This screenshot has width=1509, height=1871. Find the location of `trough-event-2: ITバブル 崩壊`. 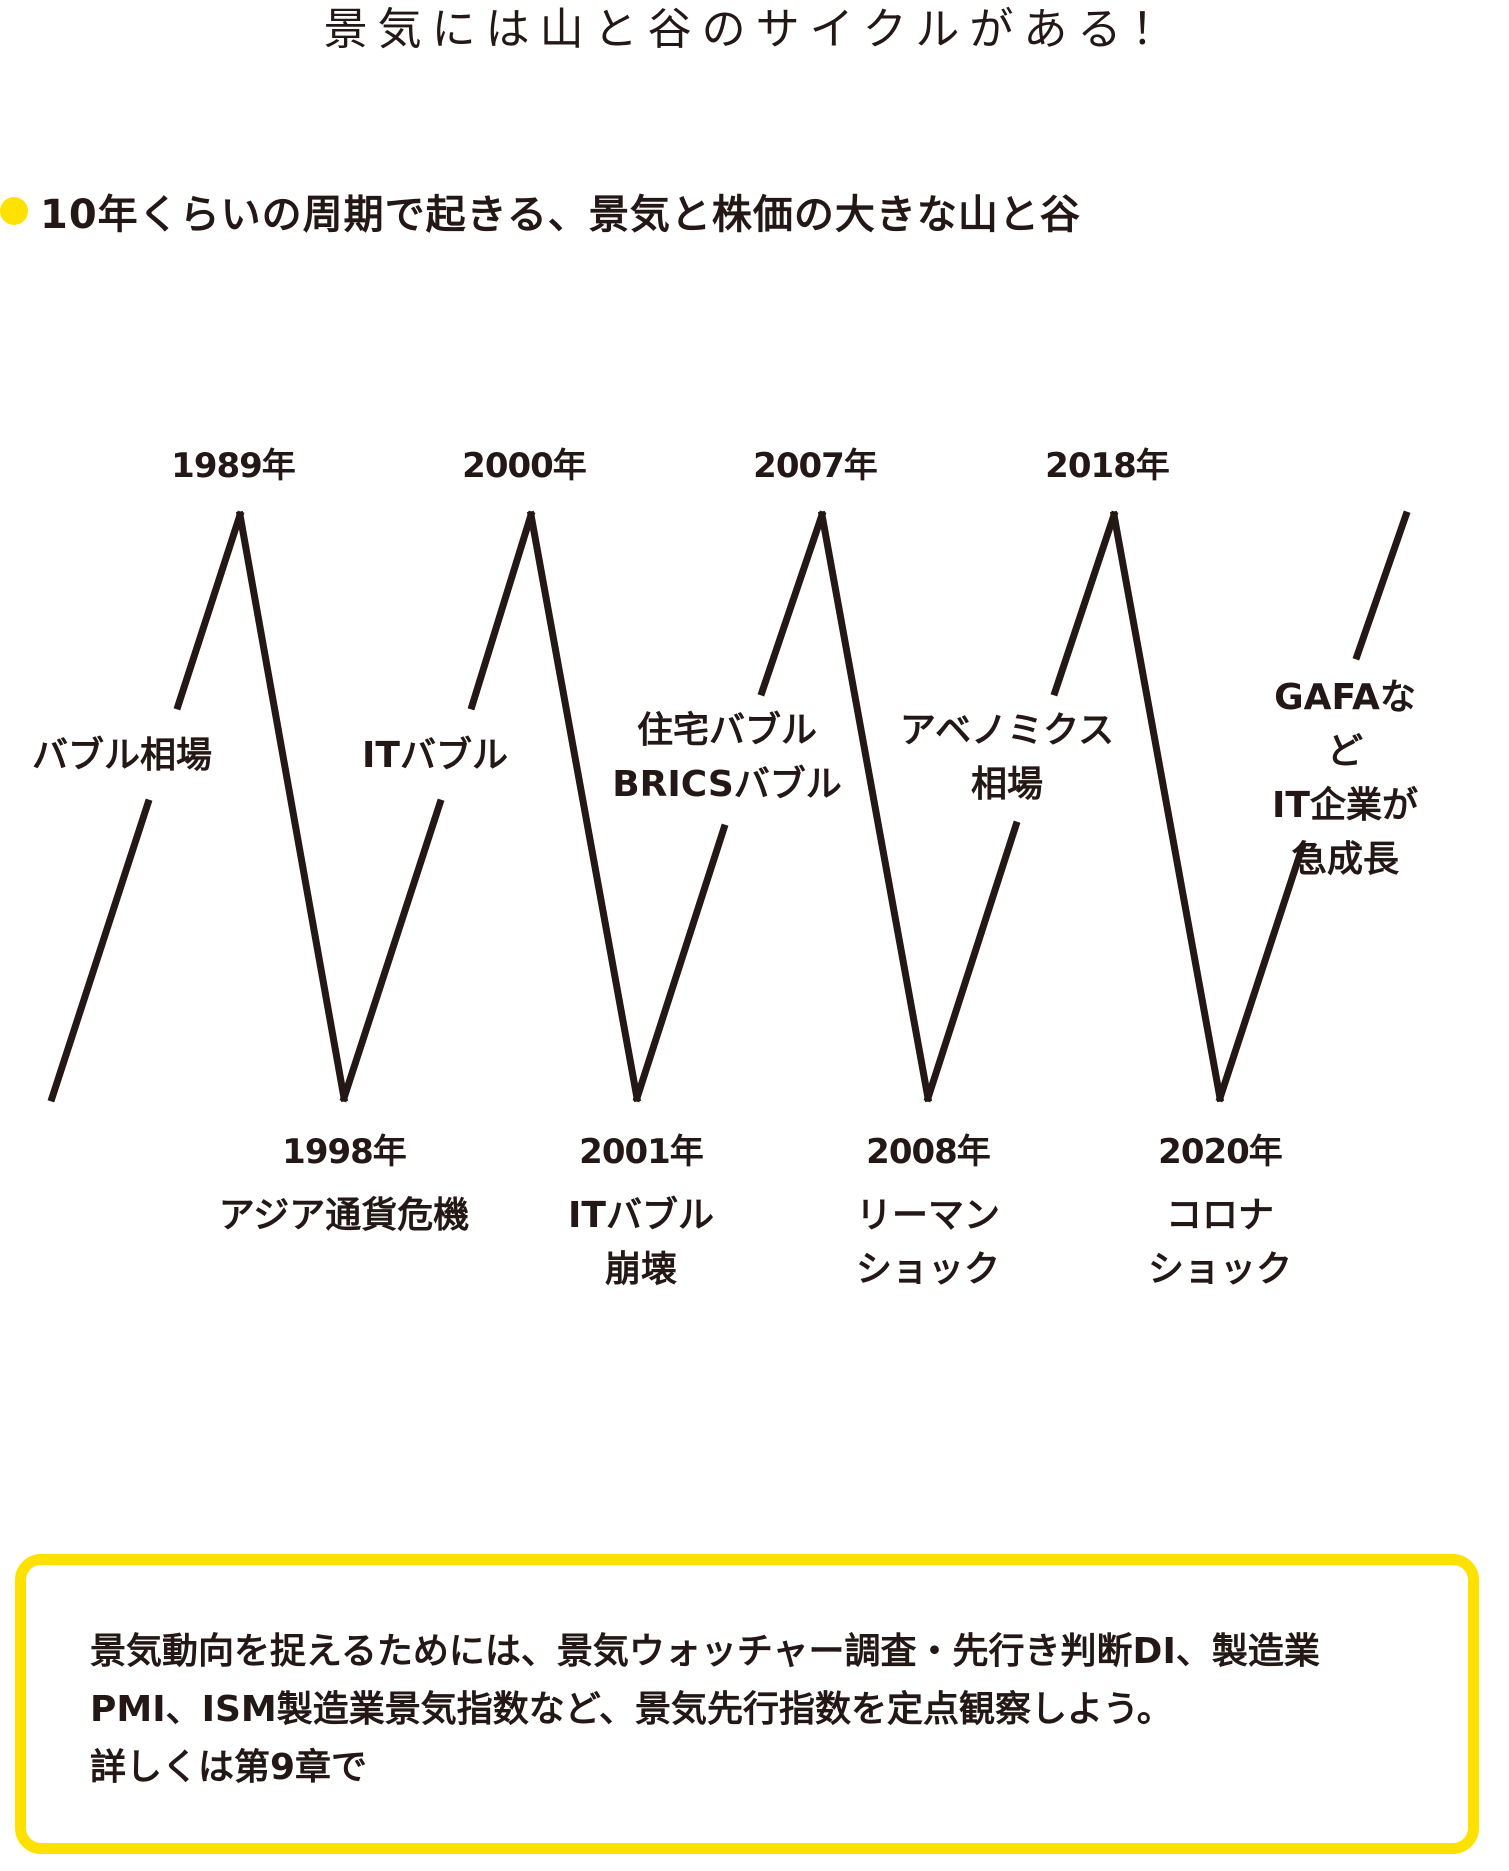

trough-event-2: ITバブル 崩壊 is located at coordinates (641, 1242).